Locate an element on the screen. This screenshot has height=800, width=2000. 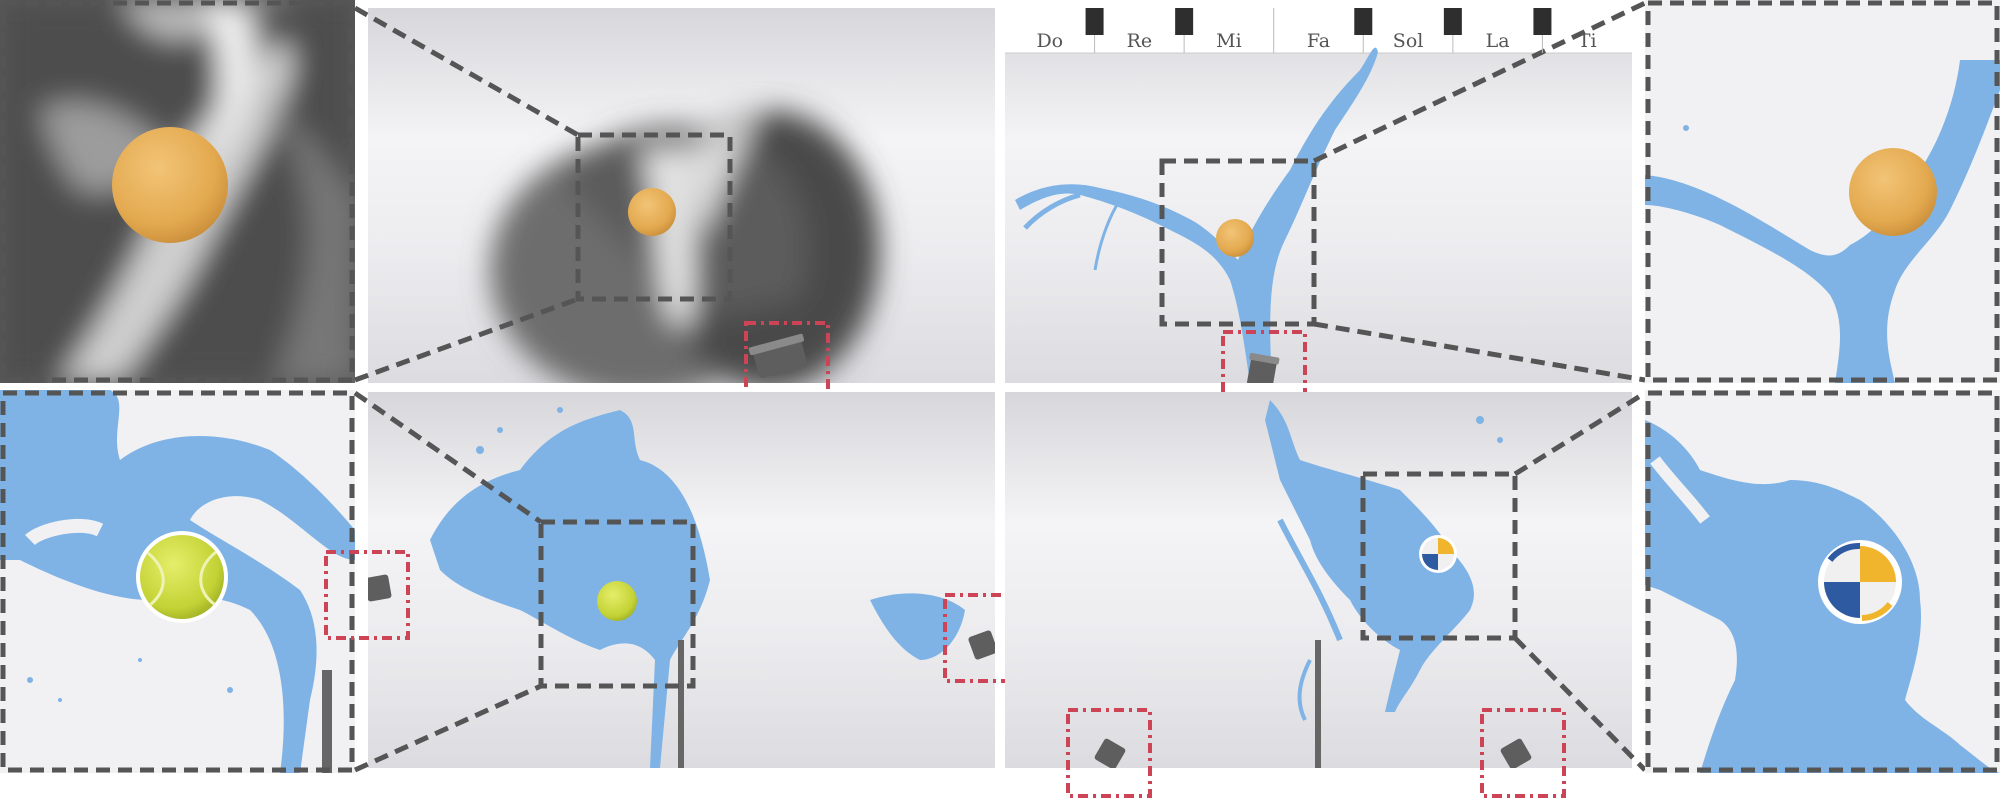
volleyball-zoom-panel is located at coordinates (1822, 581).